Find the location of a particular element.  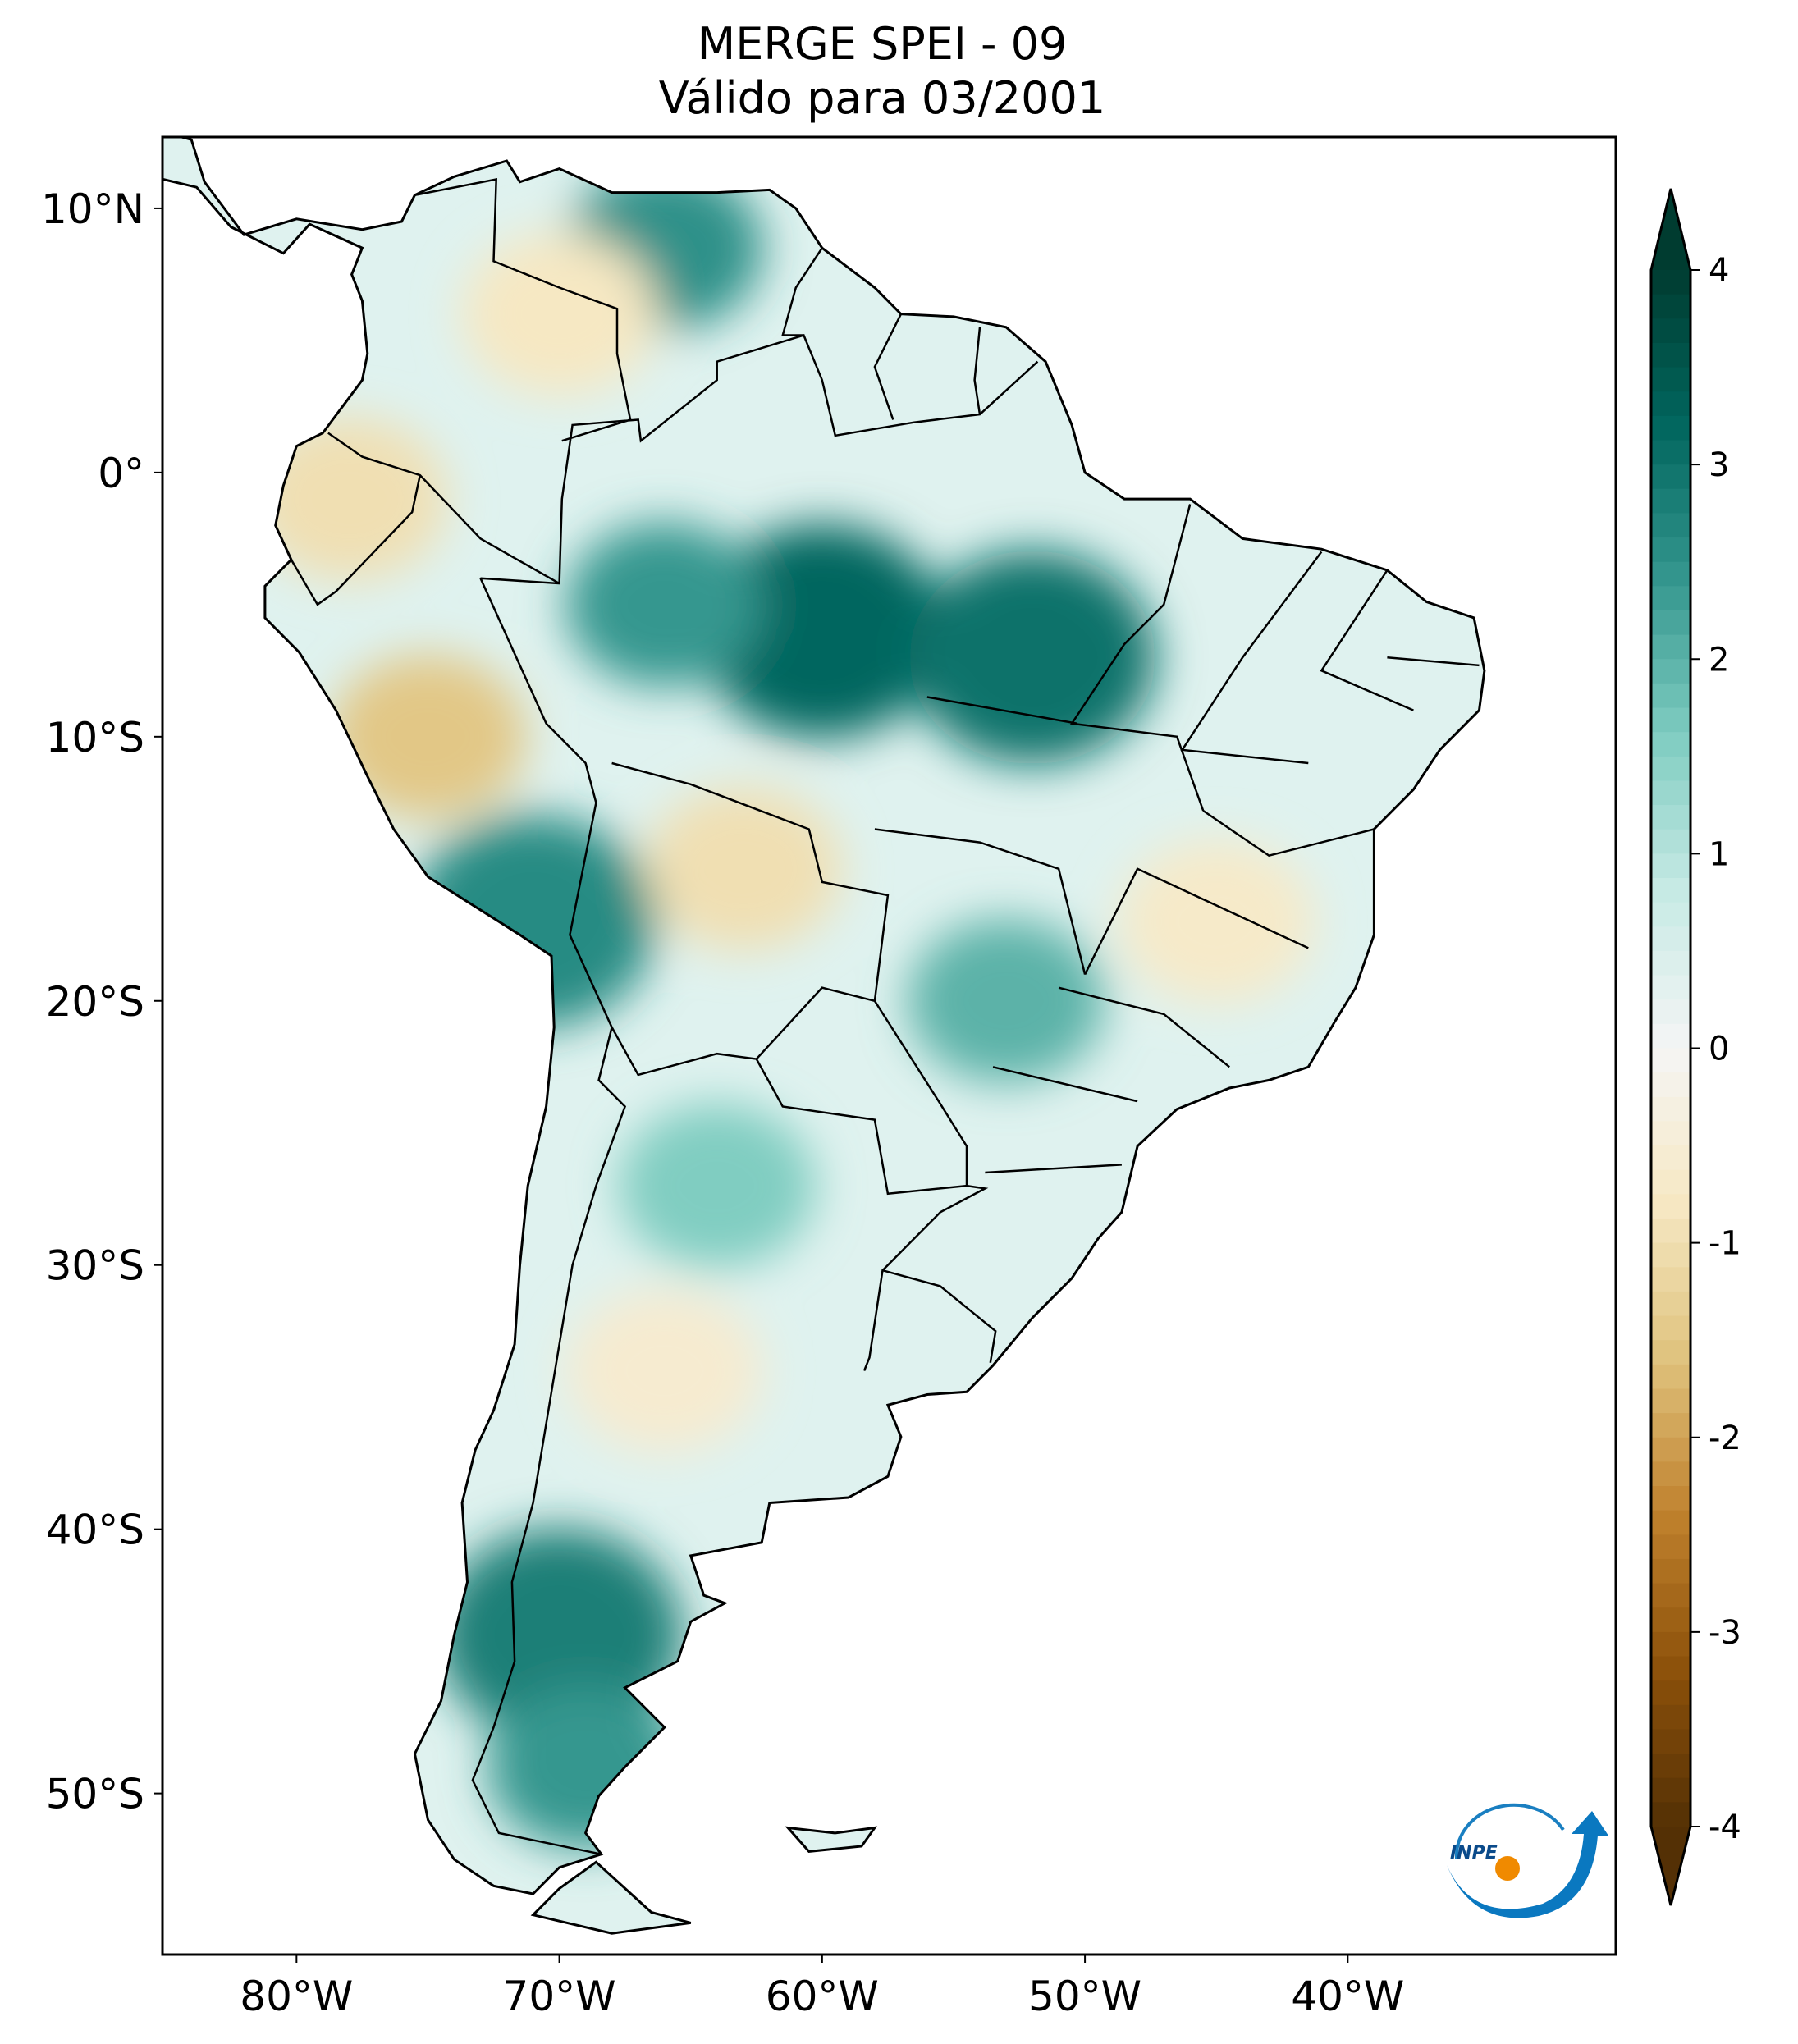

colorbar-tick-label: 2 is located at coordinates (1719, 660).